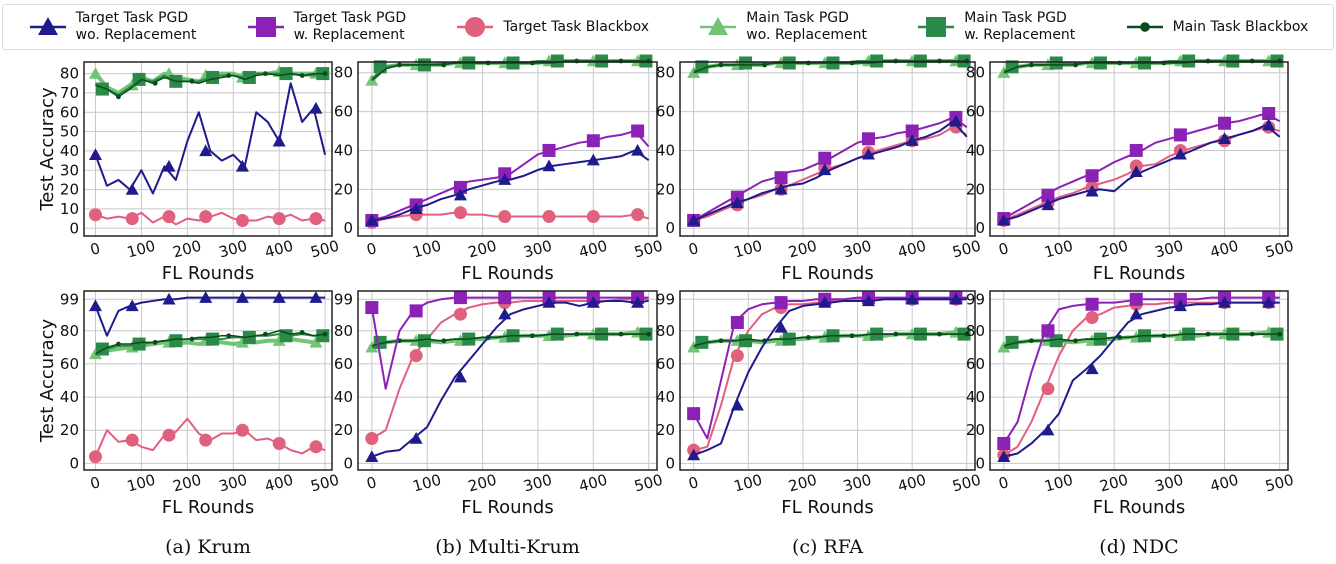  What do you see at coordinates (343, 189) in the screenshot?
I see `y-tick-label: 20` at bounding box center [343, 189].